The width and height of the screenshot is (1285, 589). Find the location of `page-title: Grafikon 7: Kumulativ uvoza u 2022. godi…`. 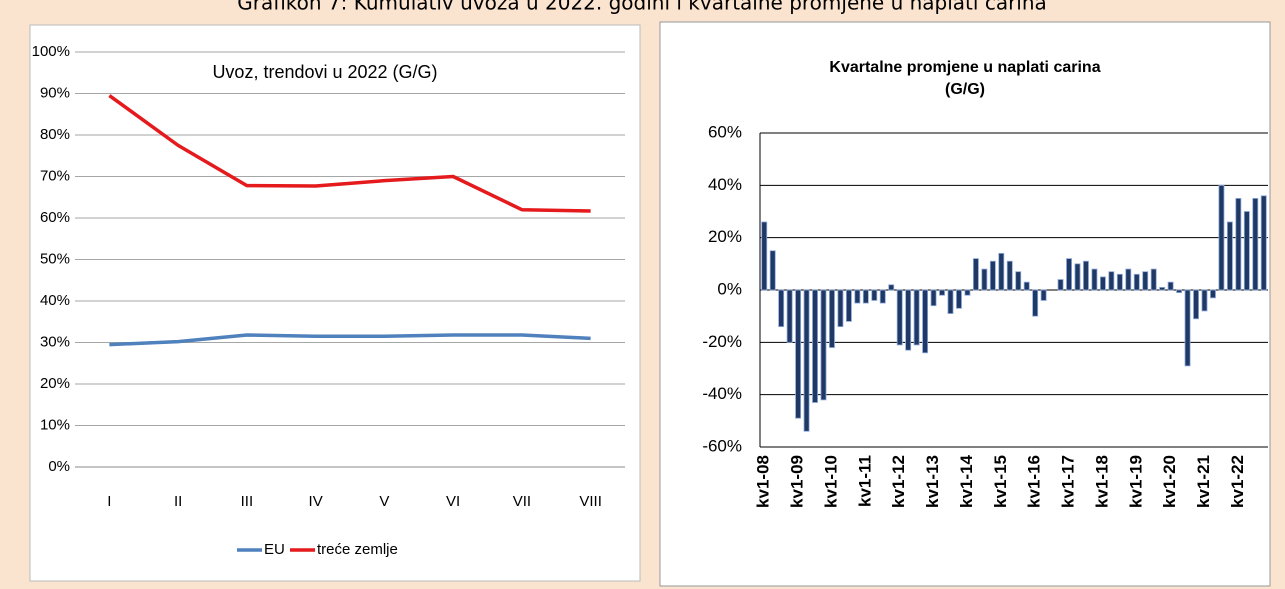

page-title: Grafikon 7: Kumulativ uvoza u 2022. godi… is located at coordinates (642, 7).